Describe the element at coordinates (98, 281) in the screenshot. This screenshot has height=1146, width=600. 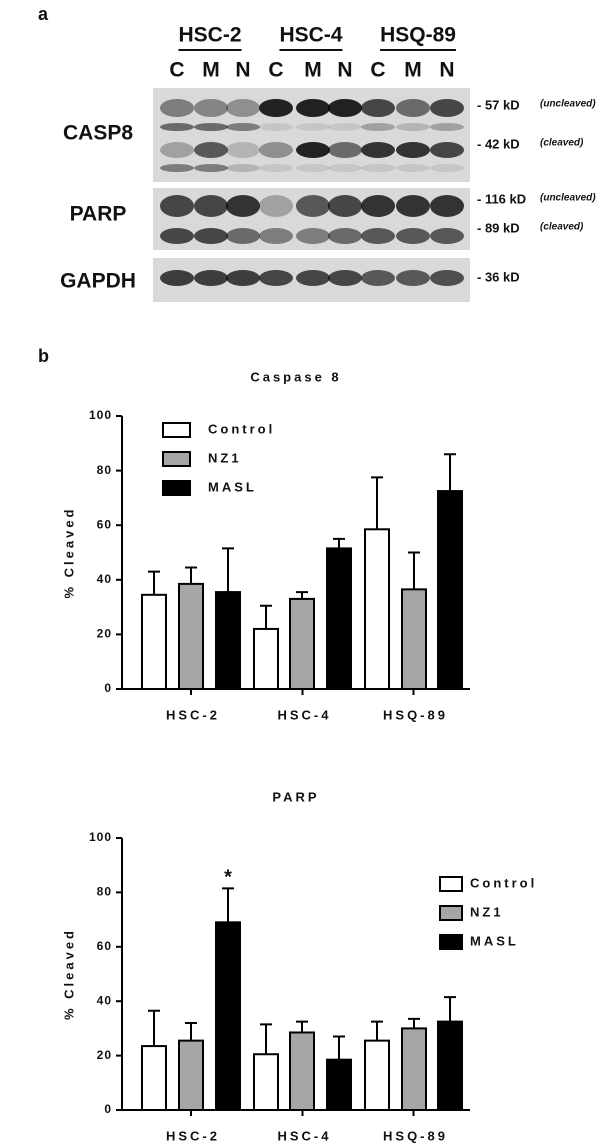
I see `protein-label: GAPDH` at that location.